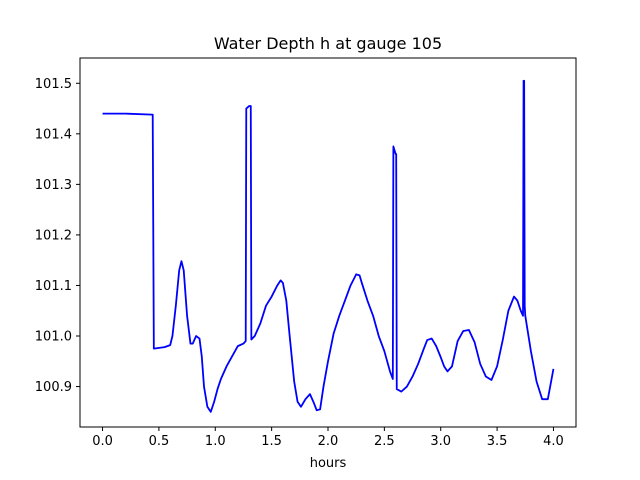 This screenshot has height=480, width=640. What do you see at coordinates (102, 441) in the screenshot?
I see `x-tick-label: 0.0` at bounding box center [102, 441].